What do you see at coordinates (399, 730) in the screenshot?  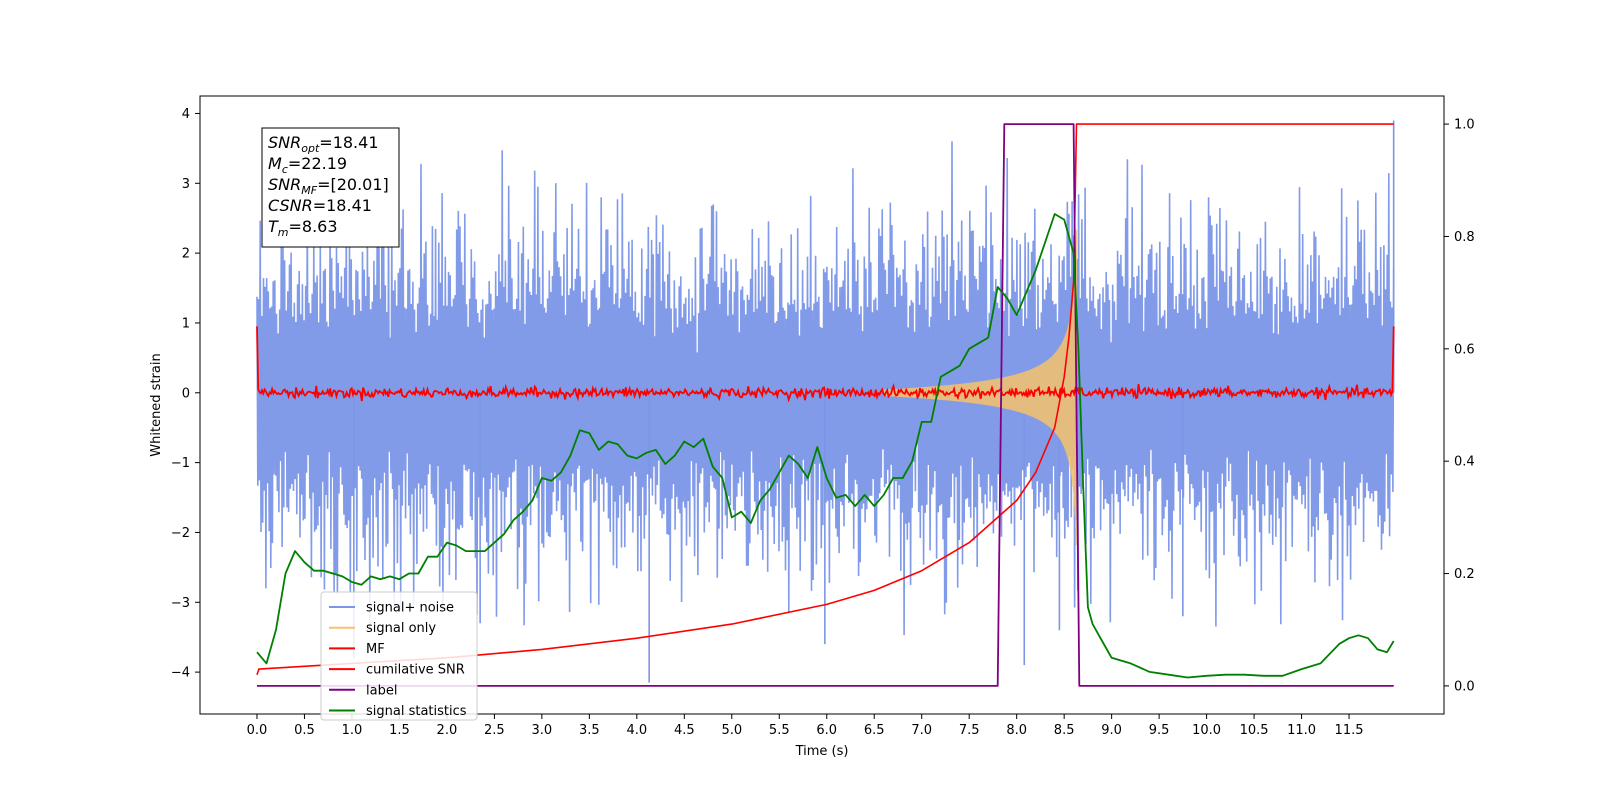 I see `x-tick-label: 1.5` at bounding box center [399, 730].